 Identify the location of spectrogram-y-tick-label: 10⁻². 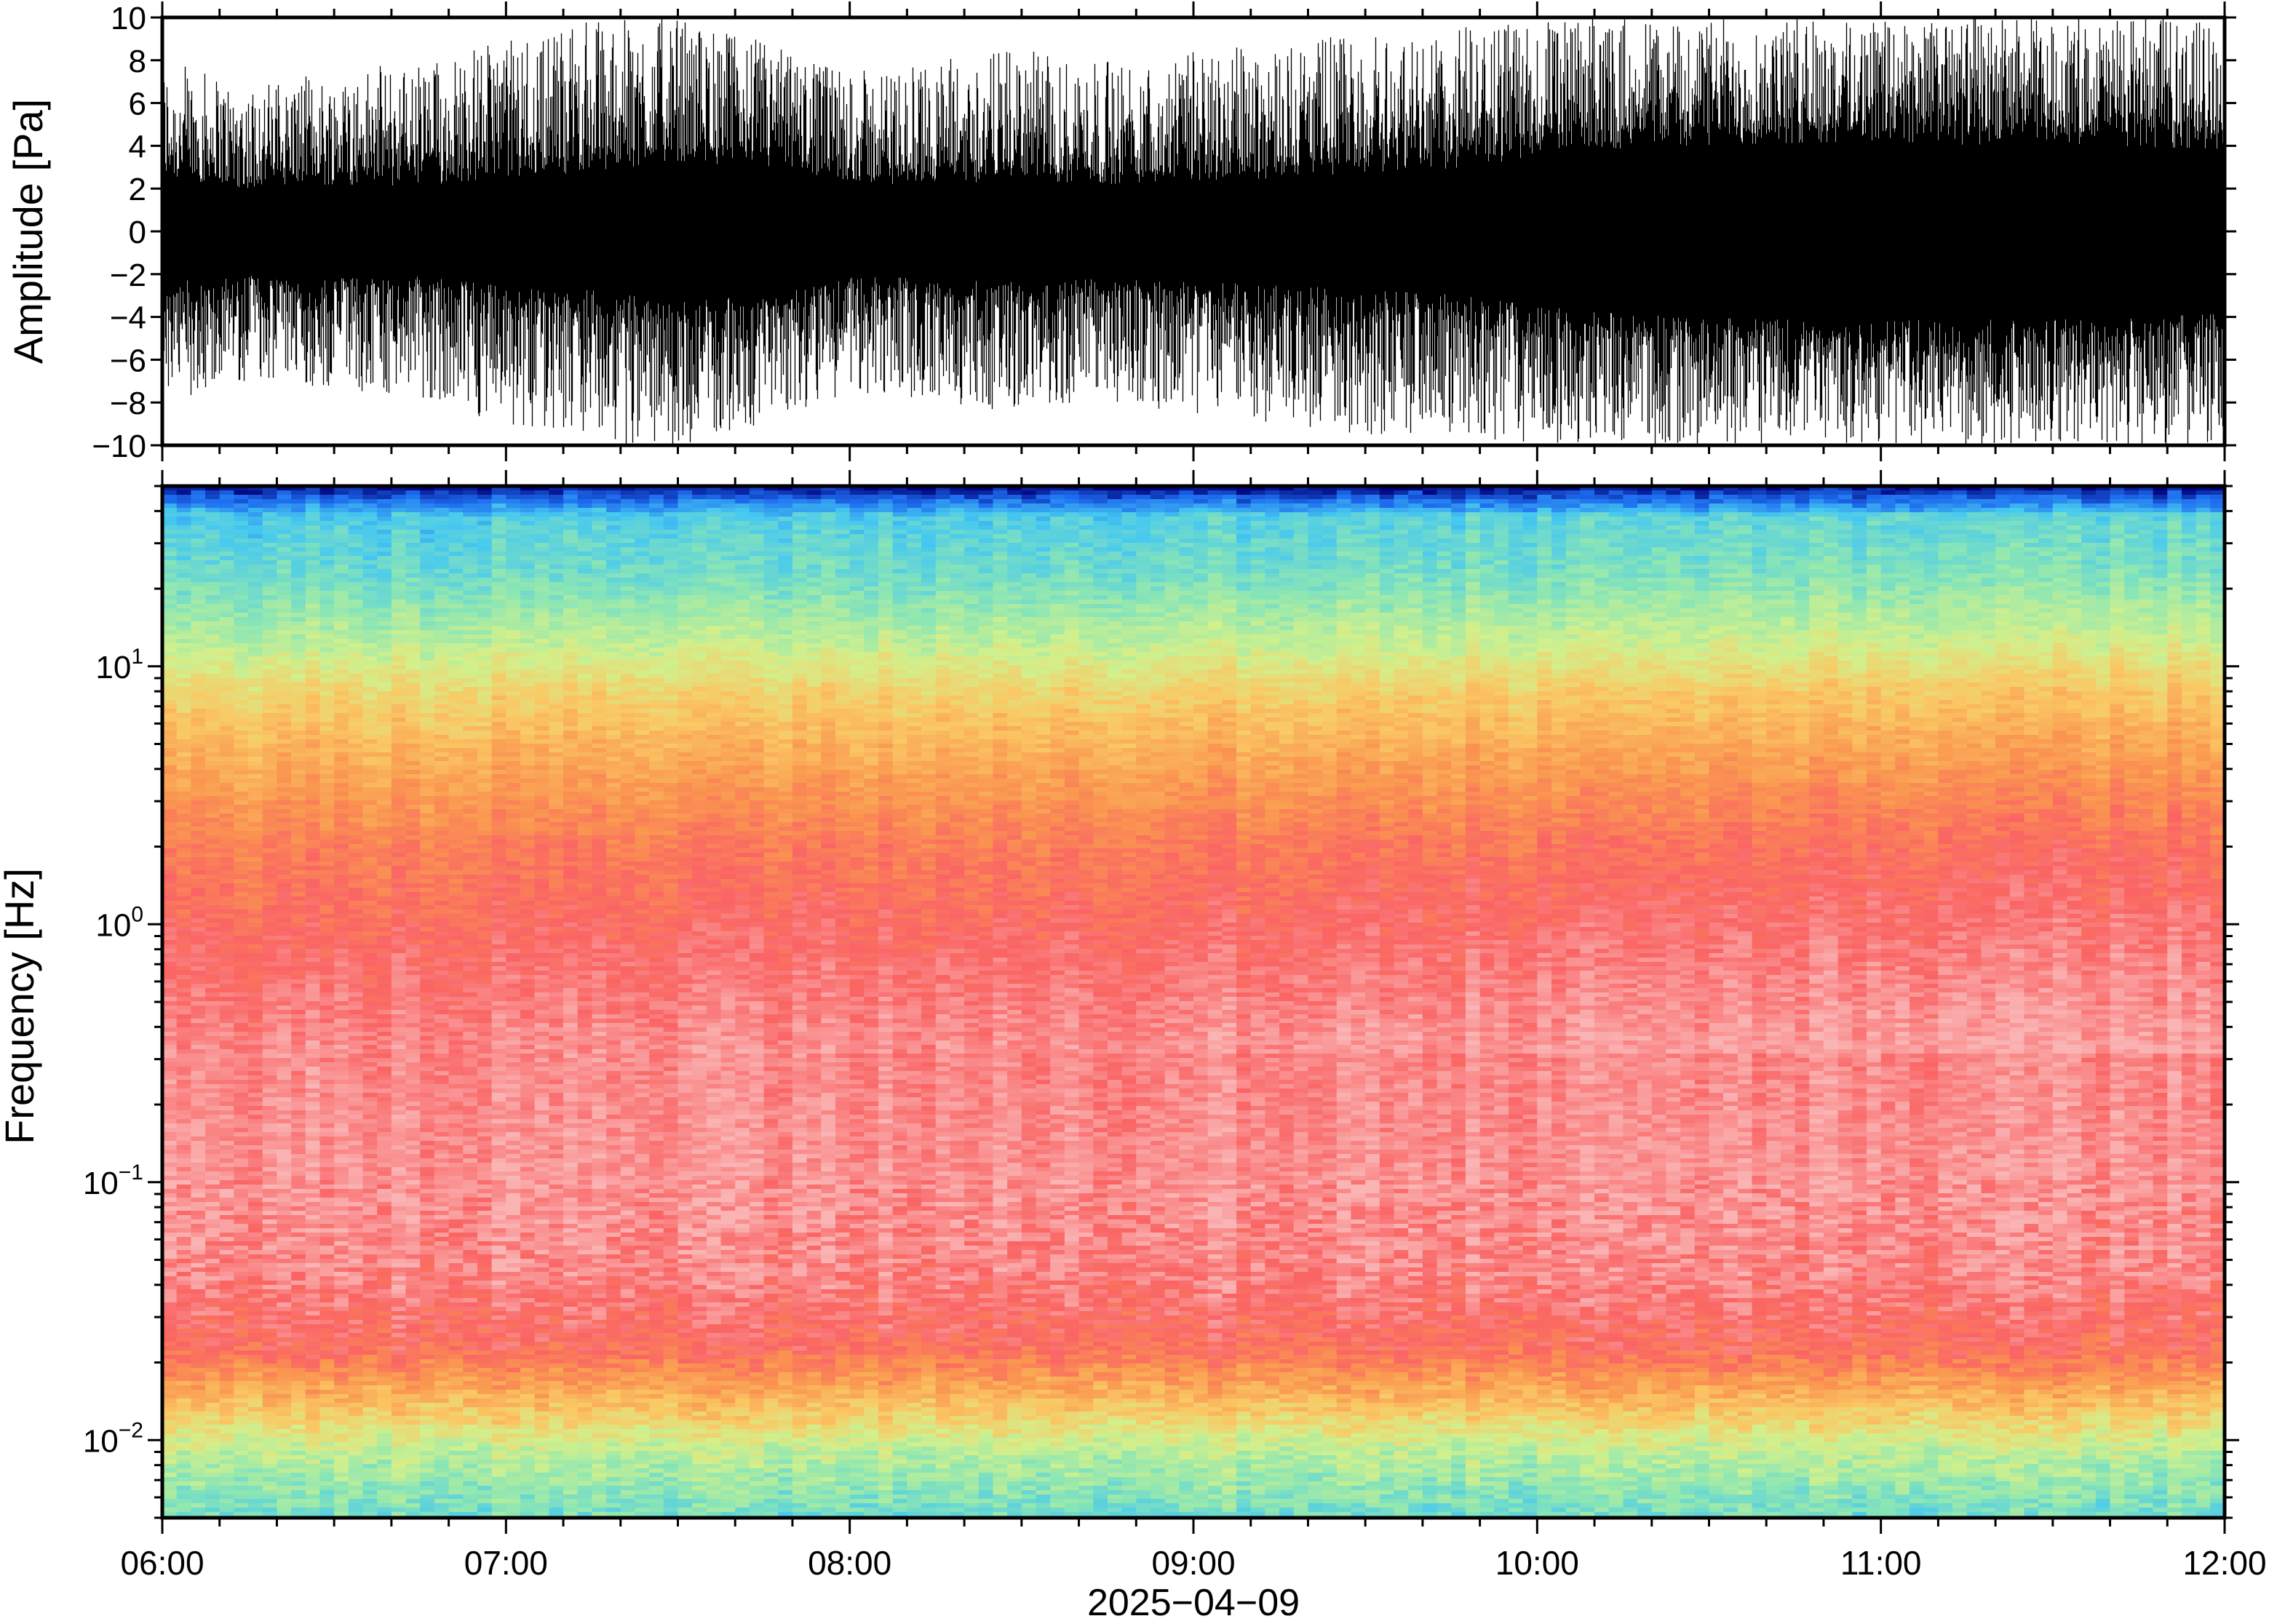
(113, 1438).